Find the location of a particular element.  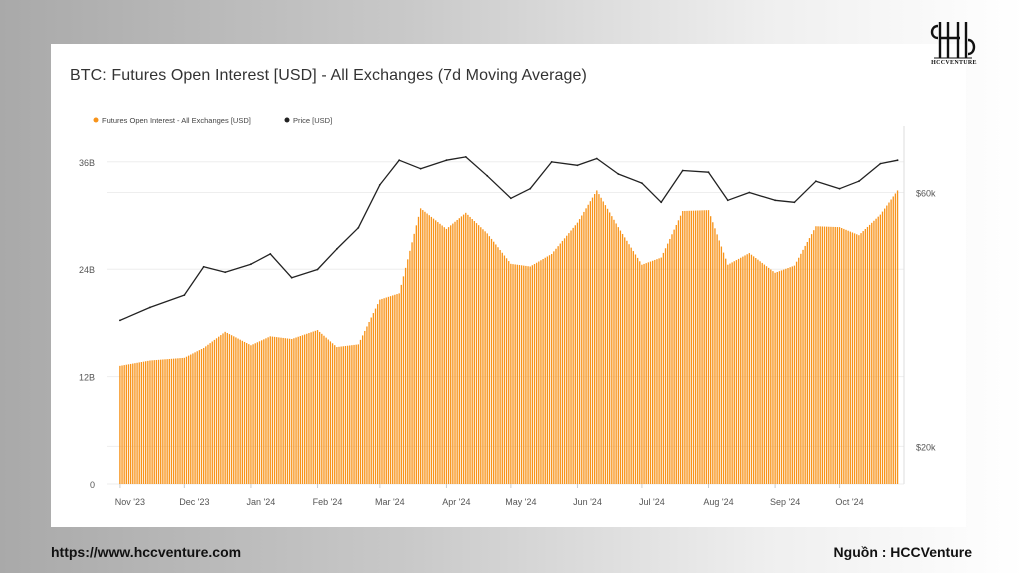

y-tick-left: 0 is located at coordinates (92, 485).